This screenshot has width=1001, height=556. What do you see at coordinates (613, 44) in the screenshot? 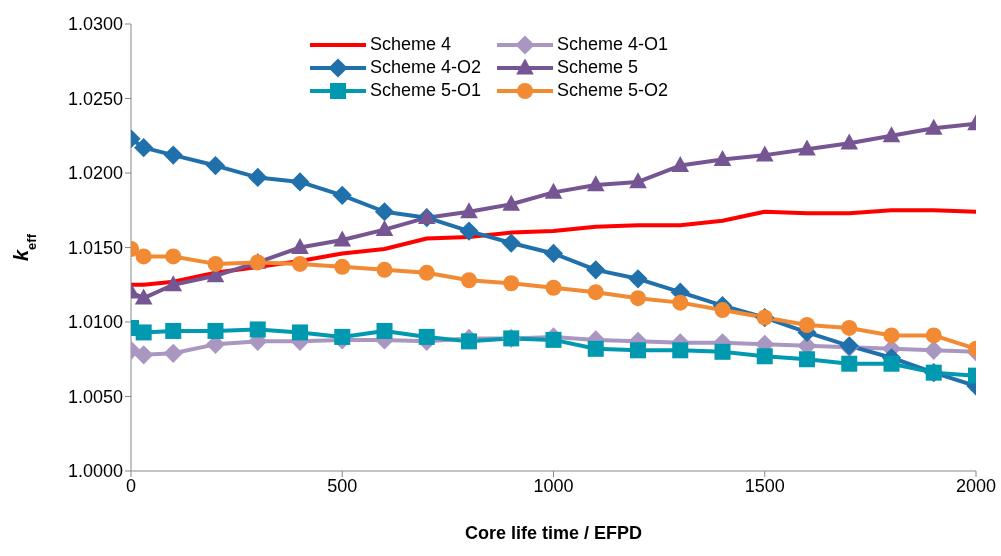
I see `legend-label: Scheme 4-O1` at bounding box center [613, 44].